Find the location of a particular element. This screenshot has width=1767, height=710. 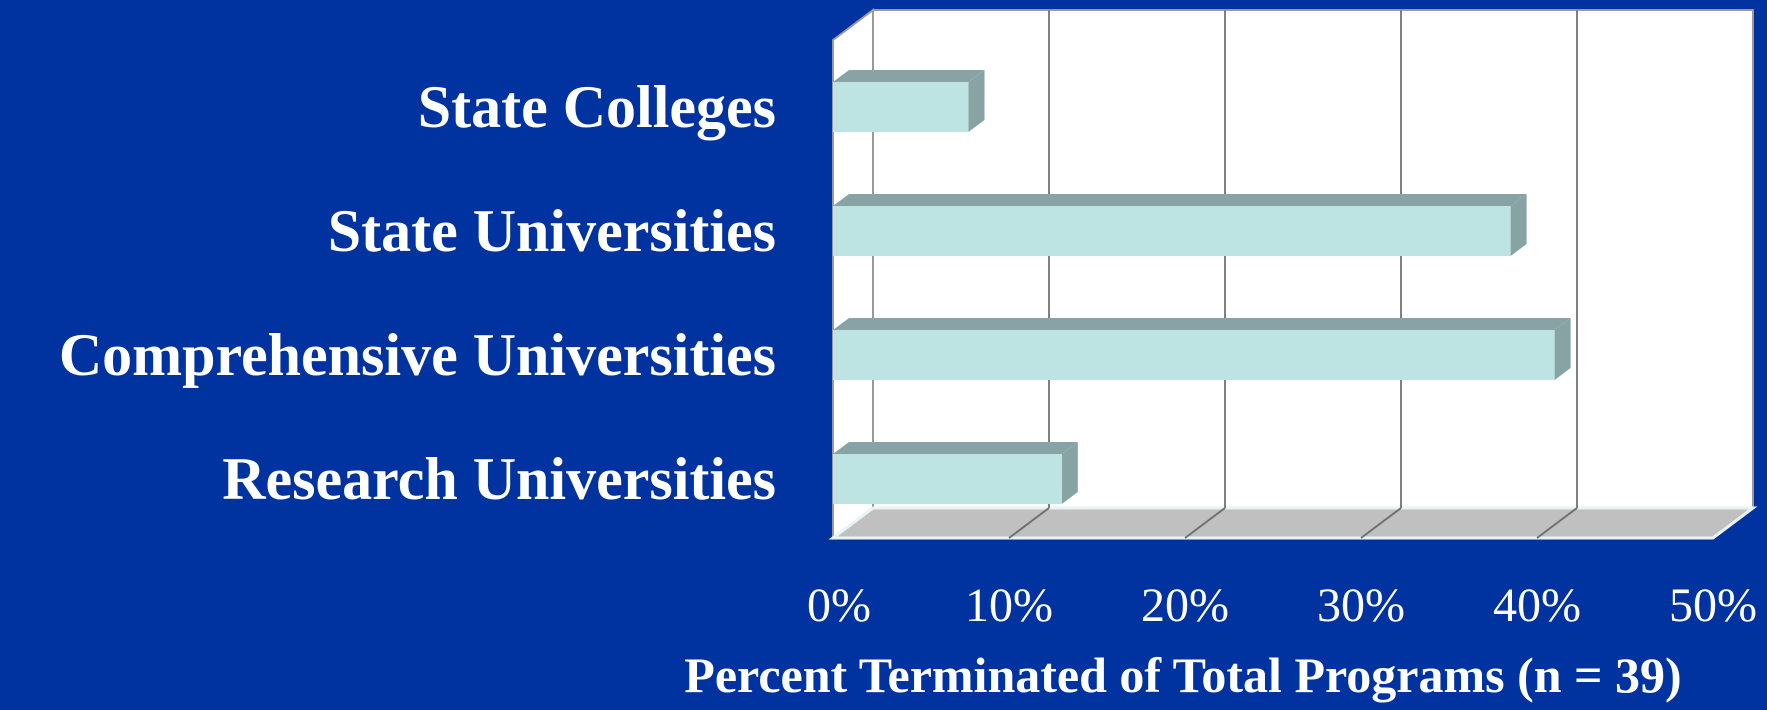

x-tick-label: 0% is located at coordinates (839, 605).